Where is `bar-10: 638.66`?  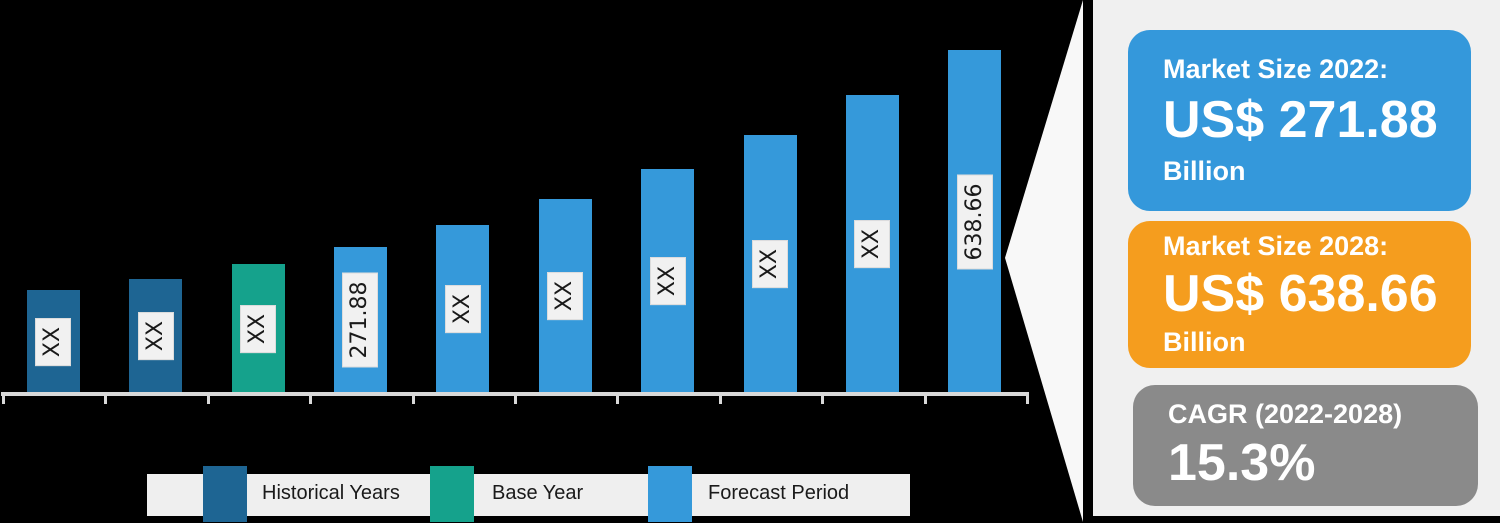 bar-10: 638.66 is located at coordinates (975, 221).